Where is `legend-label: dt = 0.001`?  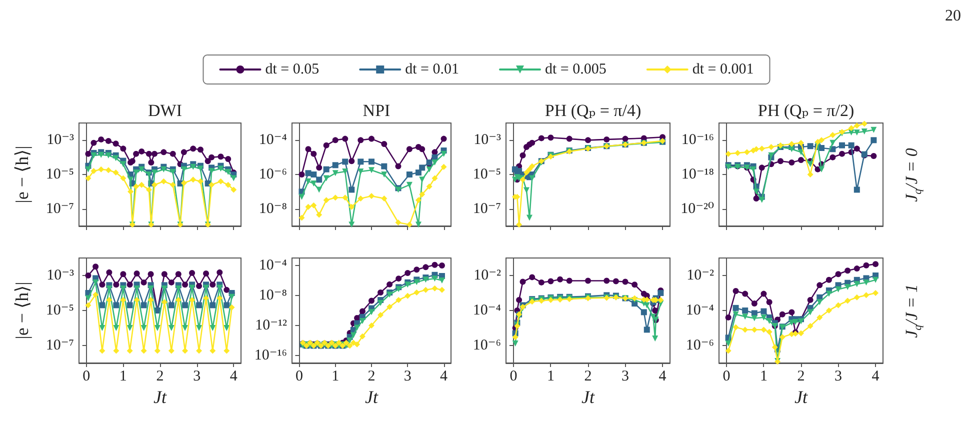
legend-label: dt = 0.001 is located at coordinates (723, 70).